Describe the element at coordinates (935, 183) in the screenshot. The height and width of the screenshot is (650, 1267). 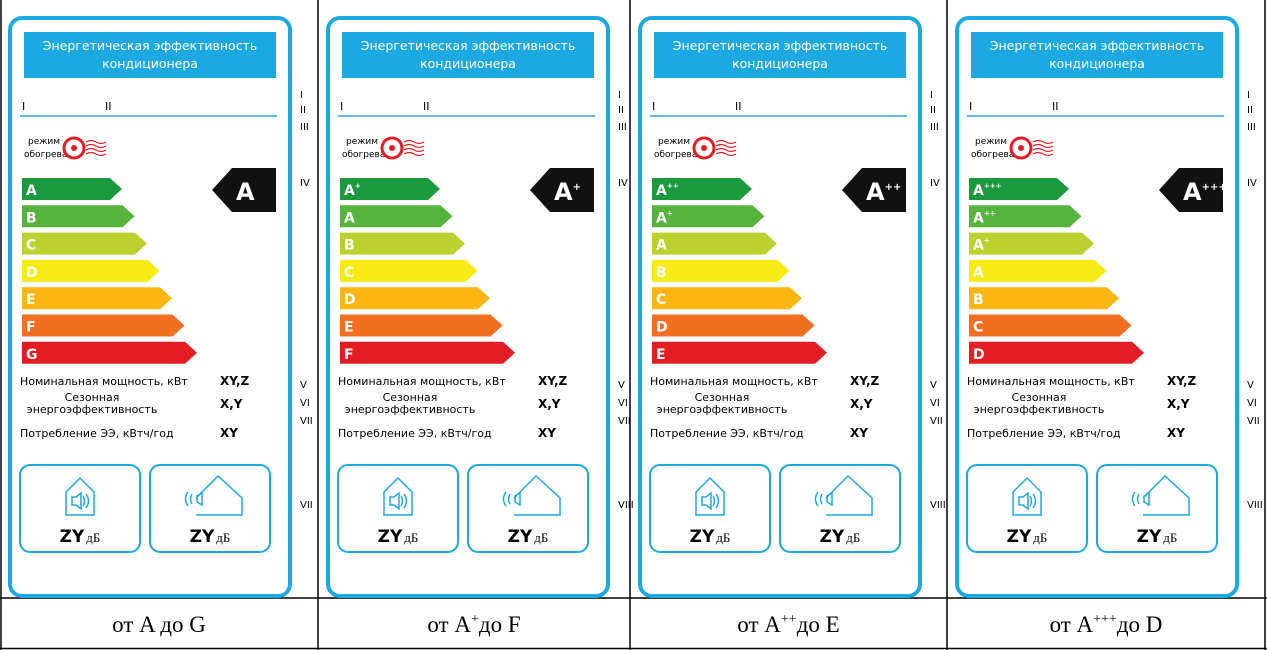
I see `side-mark: IV` at that location.